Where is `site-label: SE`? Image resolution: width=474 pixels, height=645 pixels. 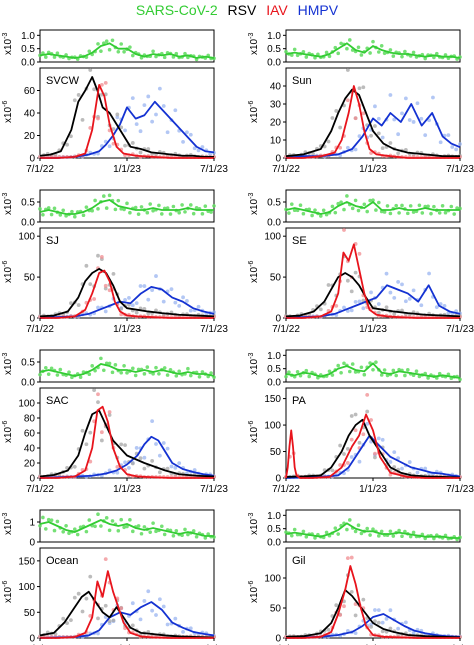
site-label: SE is located at coordinates (299, 241).